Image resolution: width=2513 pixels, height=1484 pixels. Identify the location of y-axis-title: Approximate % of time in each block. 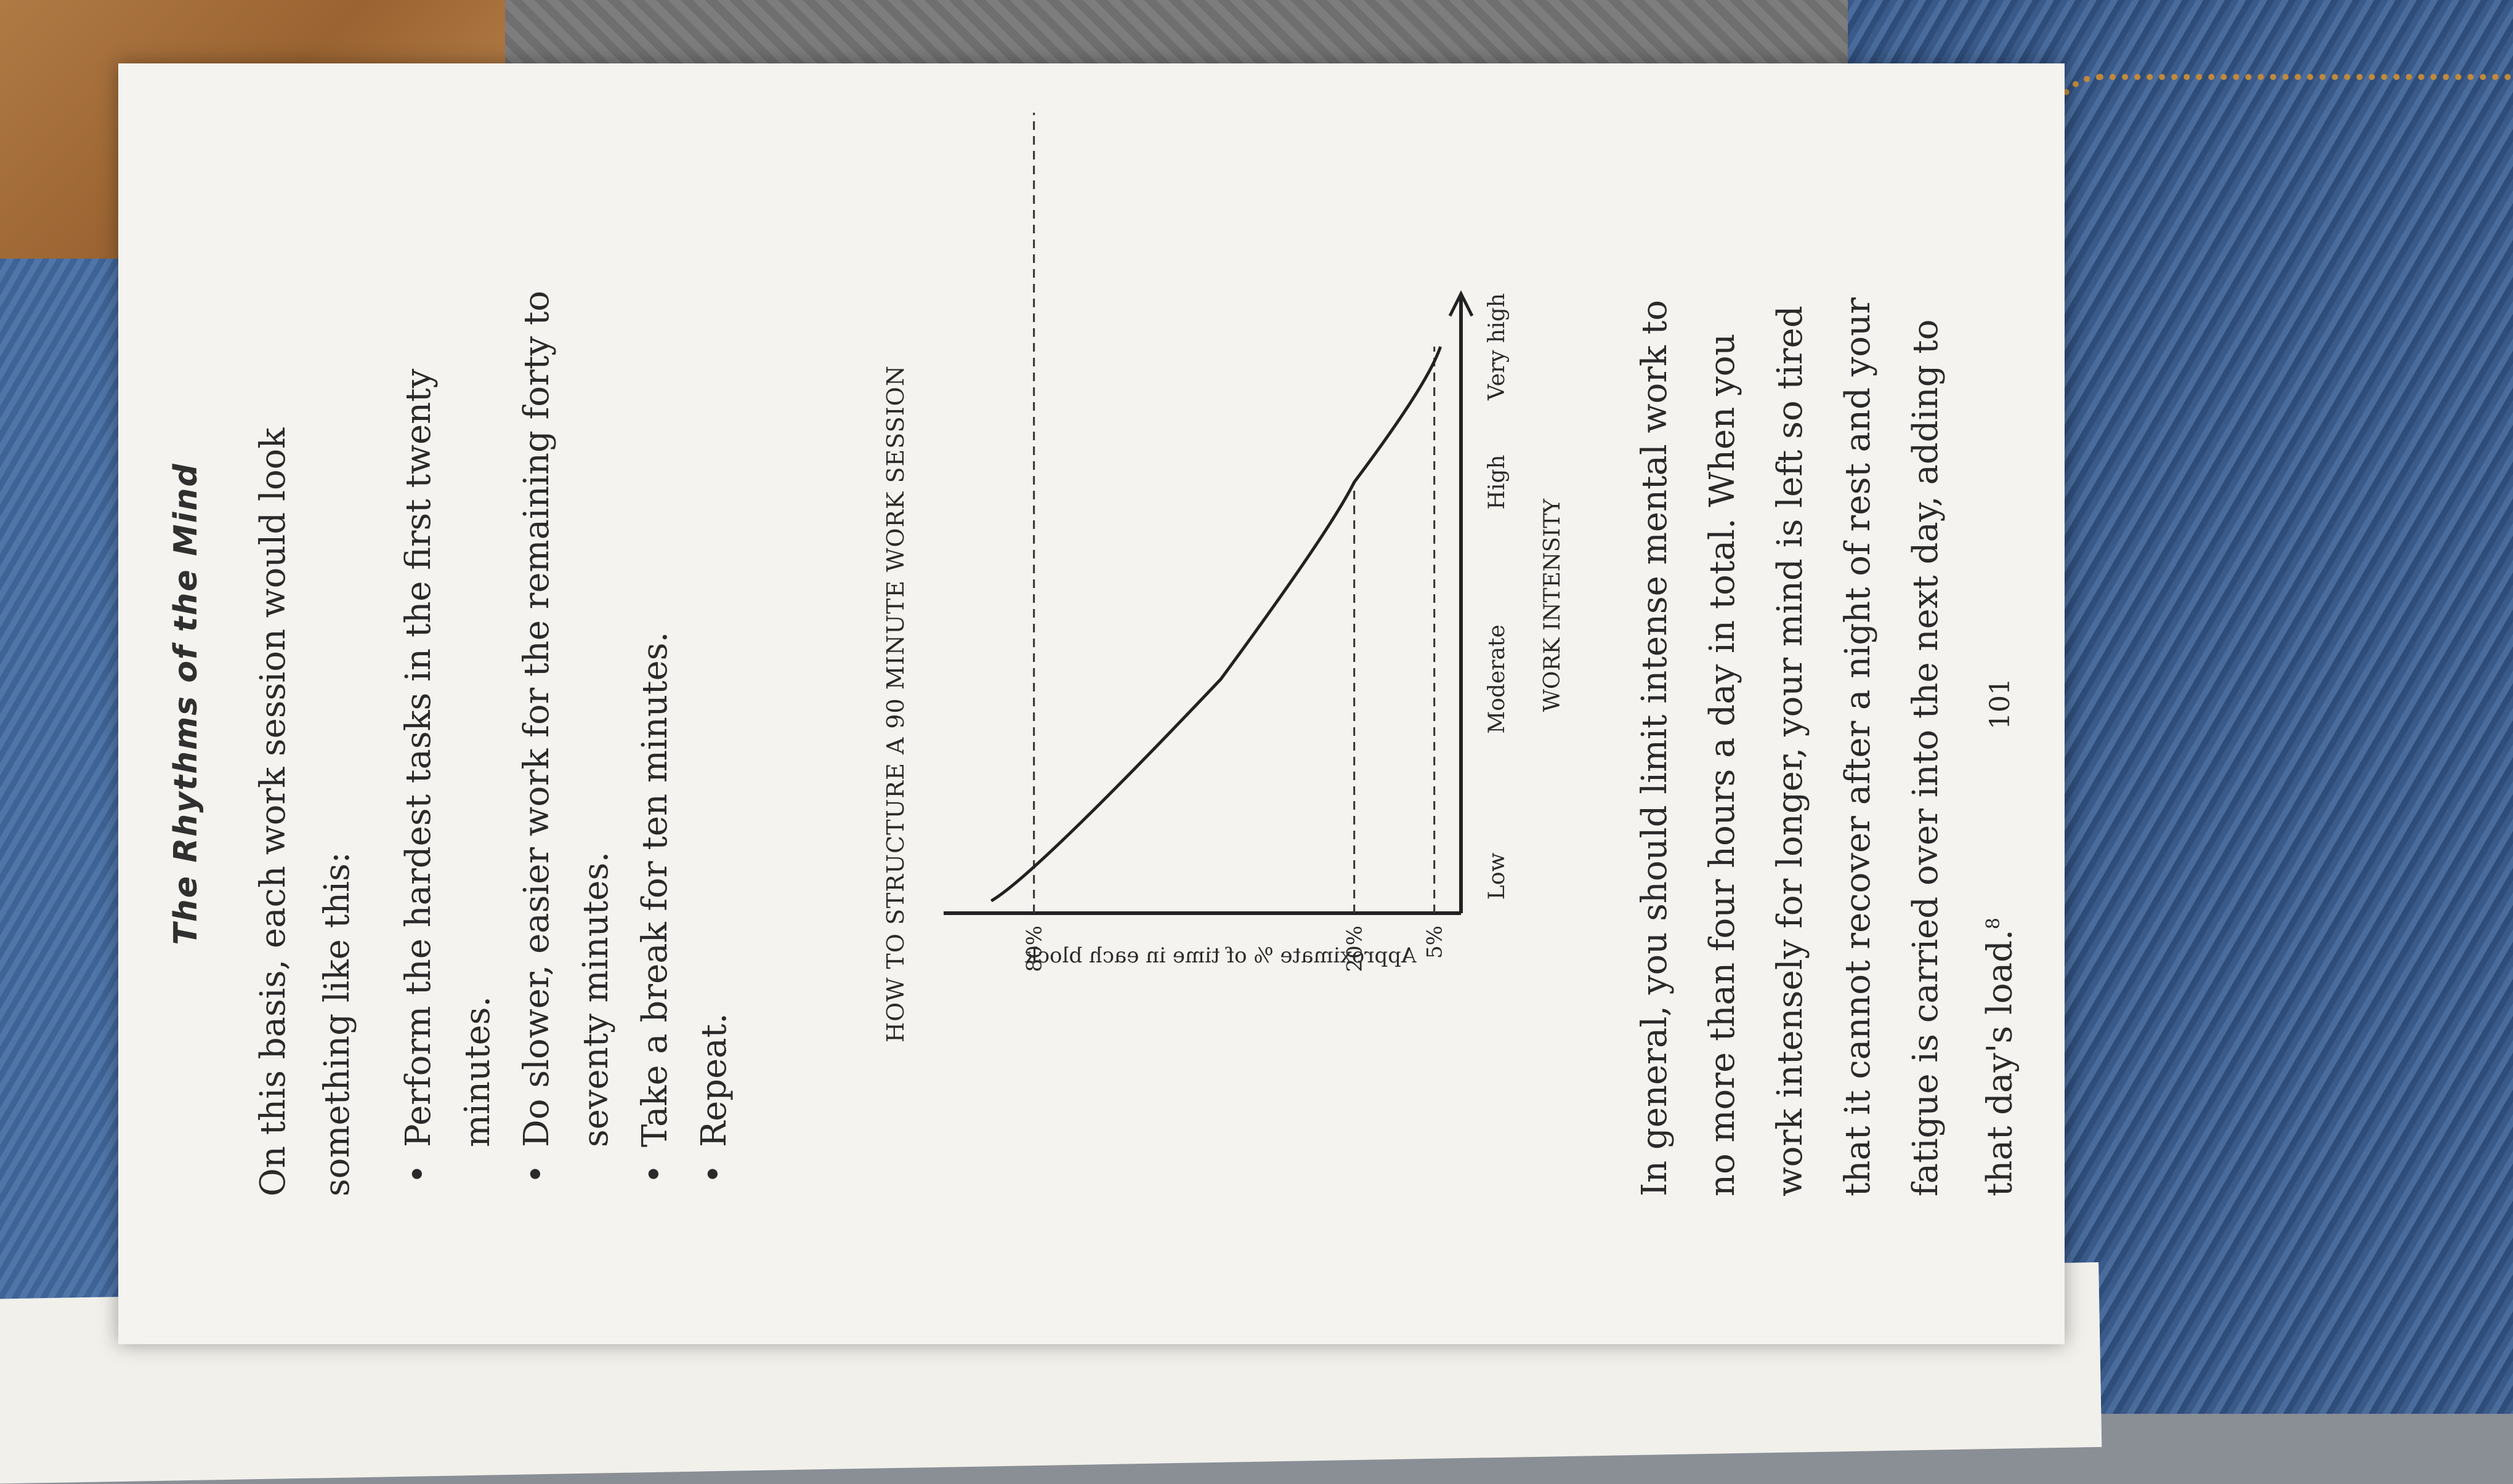
(1221, 956).